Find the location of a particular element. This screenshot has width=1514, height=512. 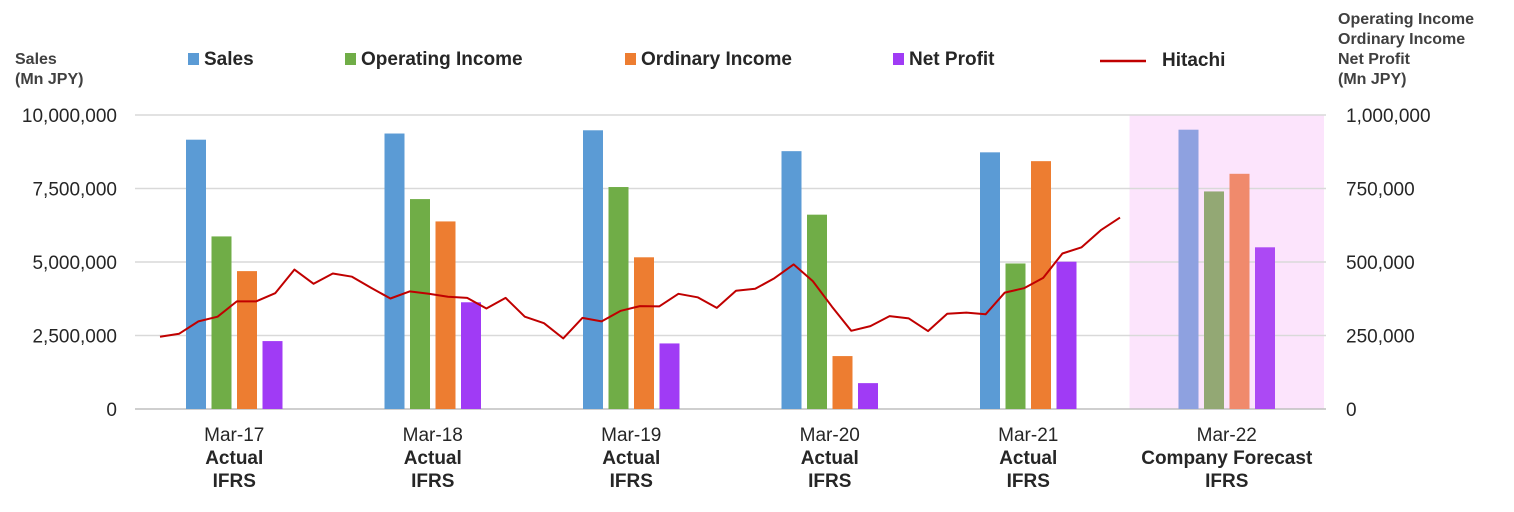

right-axis-title: Operating Income is located at coordinates (1406, 19).